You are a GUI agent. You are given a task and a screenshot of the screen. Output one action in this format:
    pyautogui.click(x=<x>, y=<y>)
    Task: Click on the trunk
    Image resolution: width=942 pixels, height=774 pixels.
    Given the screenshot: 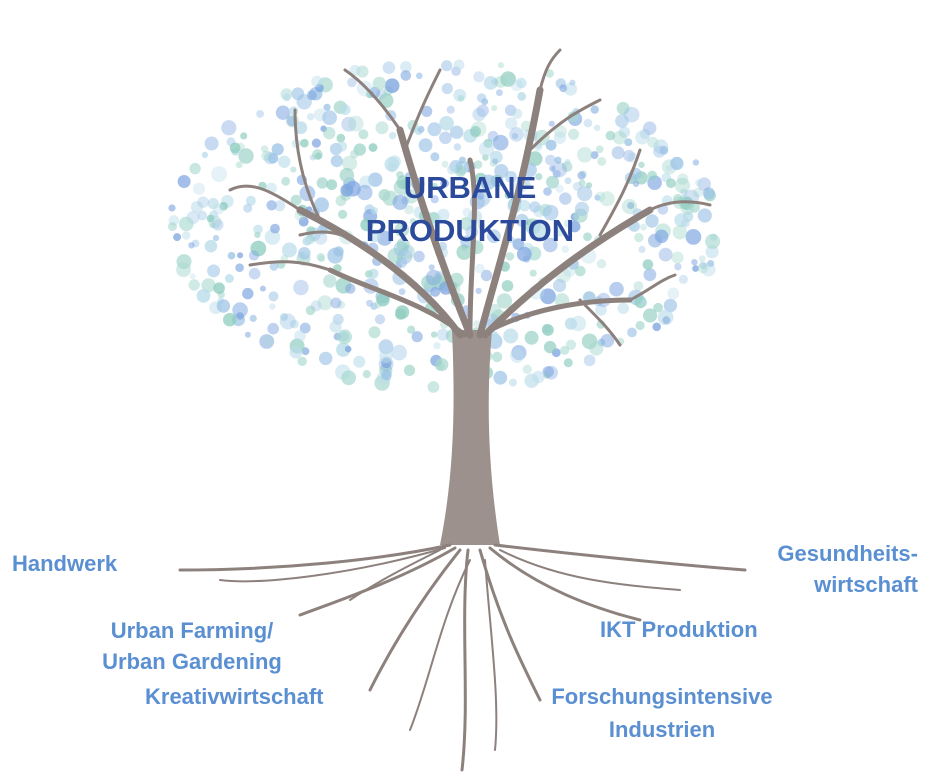 What is the action you would take?
    pyautogui.click(x=470, y=437)
    